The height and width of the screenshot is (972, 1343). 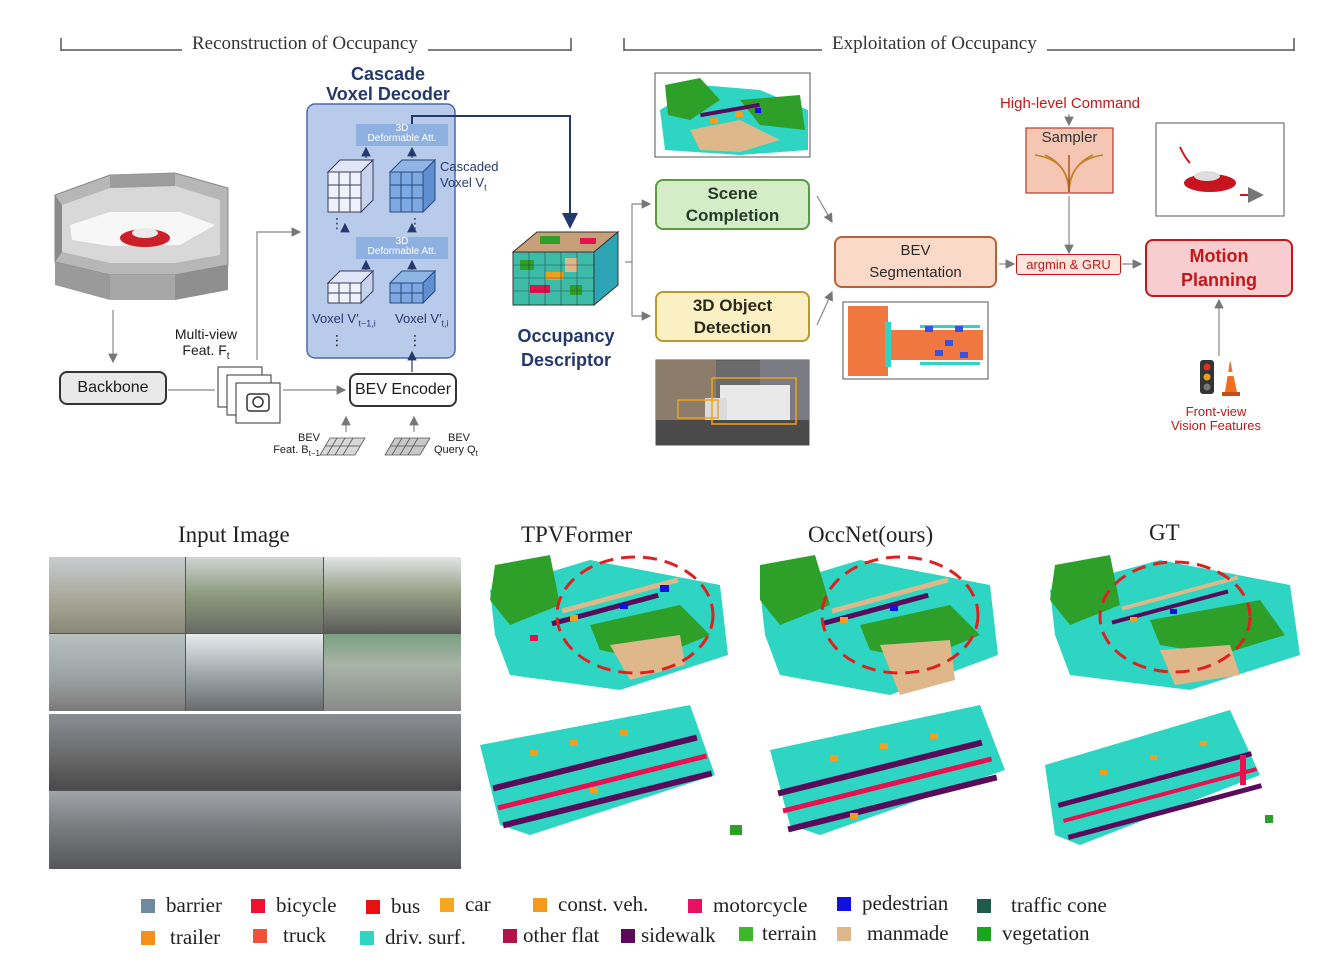 What do you see at coordinates (1070, 103) in the screenshot?
I see `high-level-command-label: High-level Command` at bounding box center [1070, 103].